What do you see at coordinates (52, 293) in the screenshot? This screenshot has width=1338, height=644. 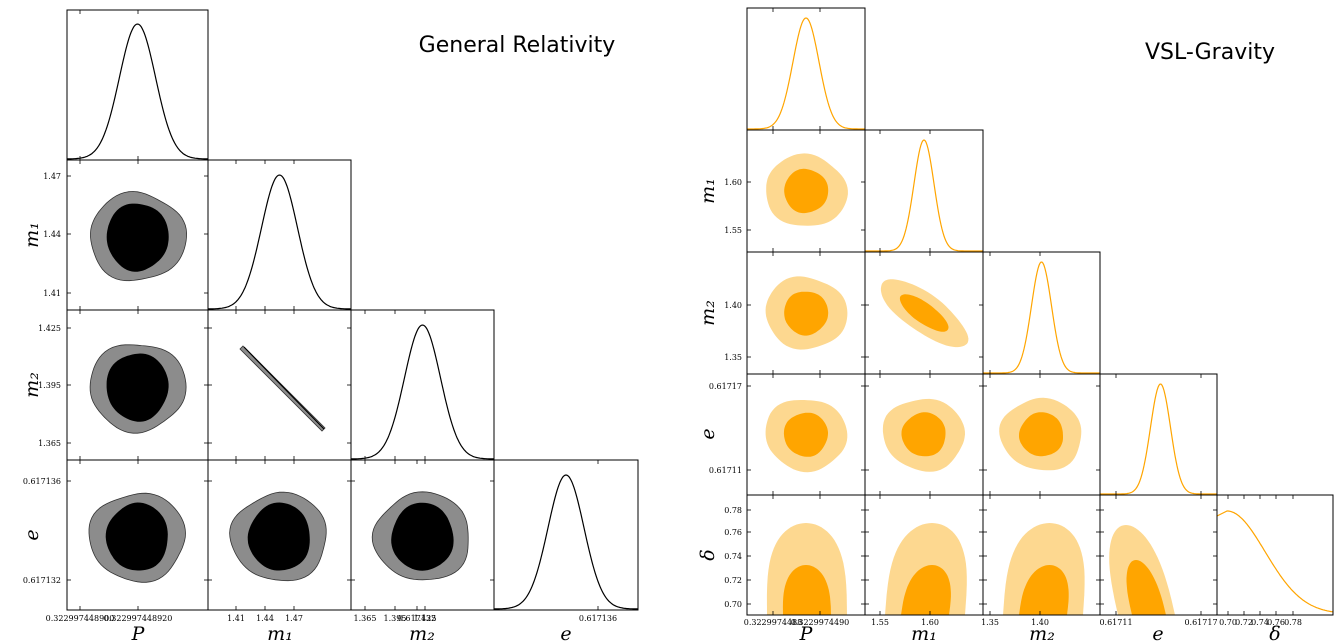 I see `y-tick-label: 1.41` at bounding box center [52, 293].